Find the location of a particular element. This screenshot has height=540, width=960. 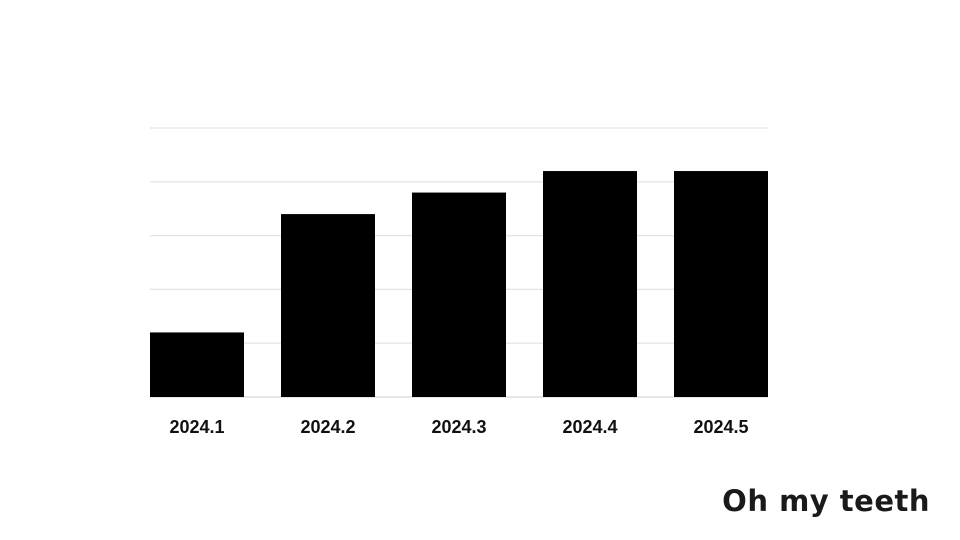

bar-2024.4 is located at coordinates (590, 284).